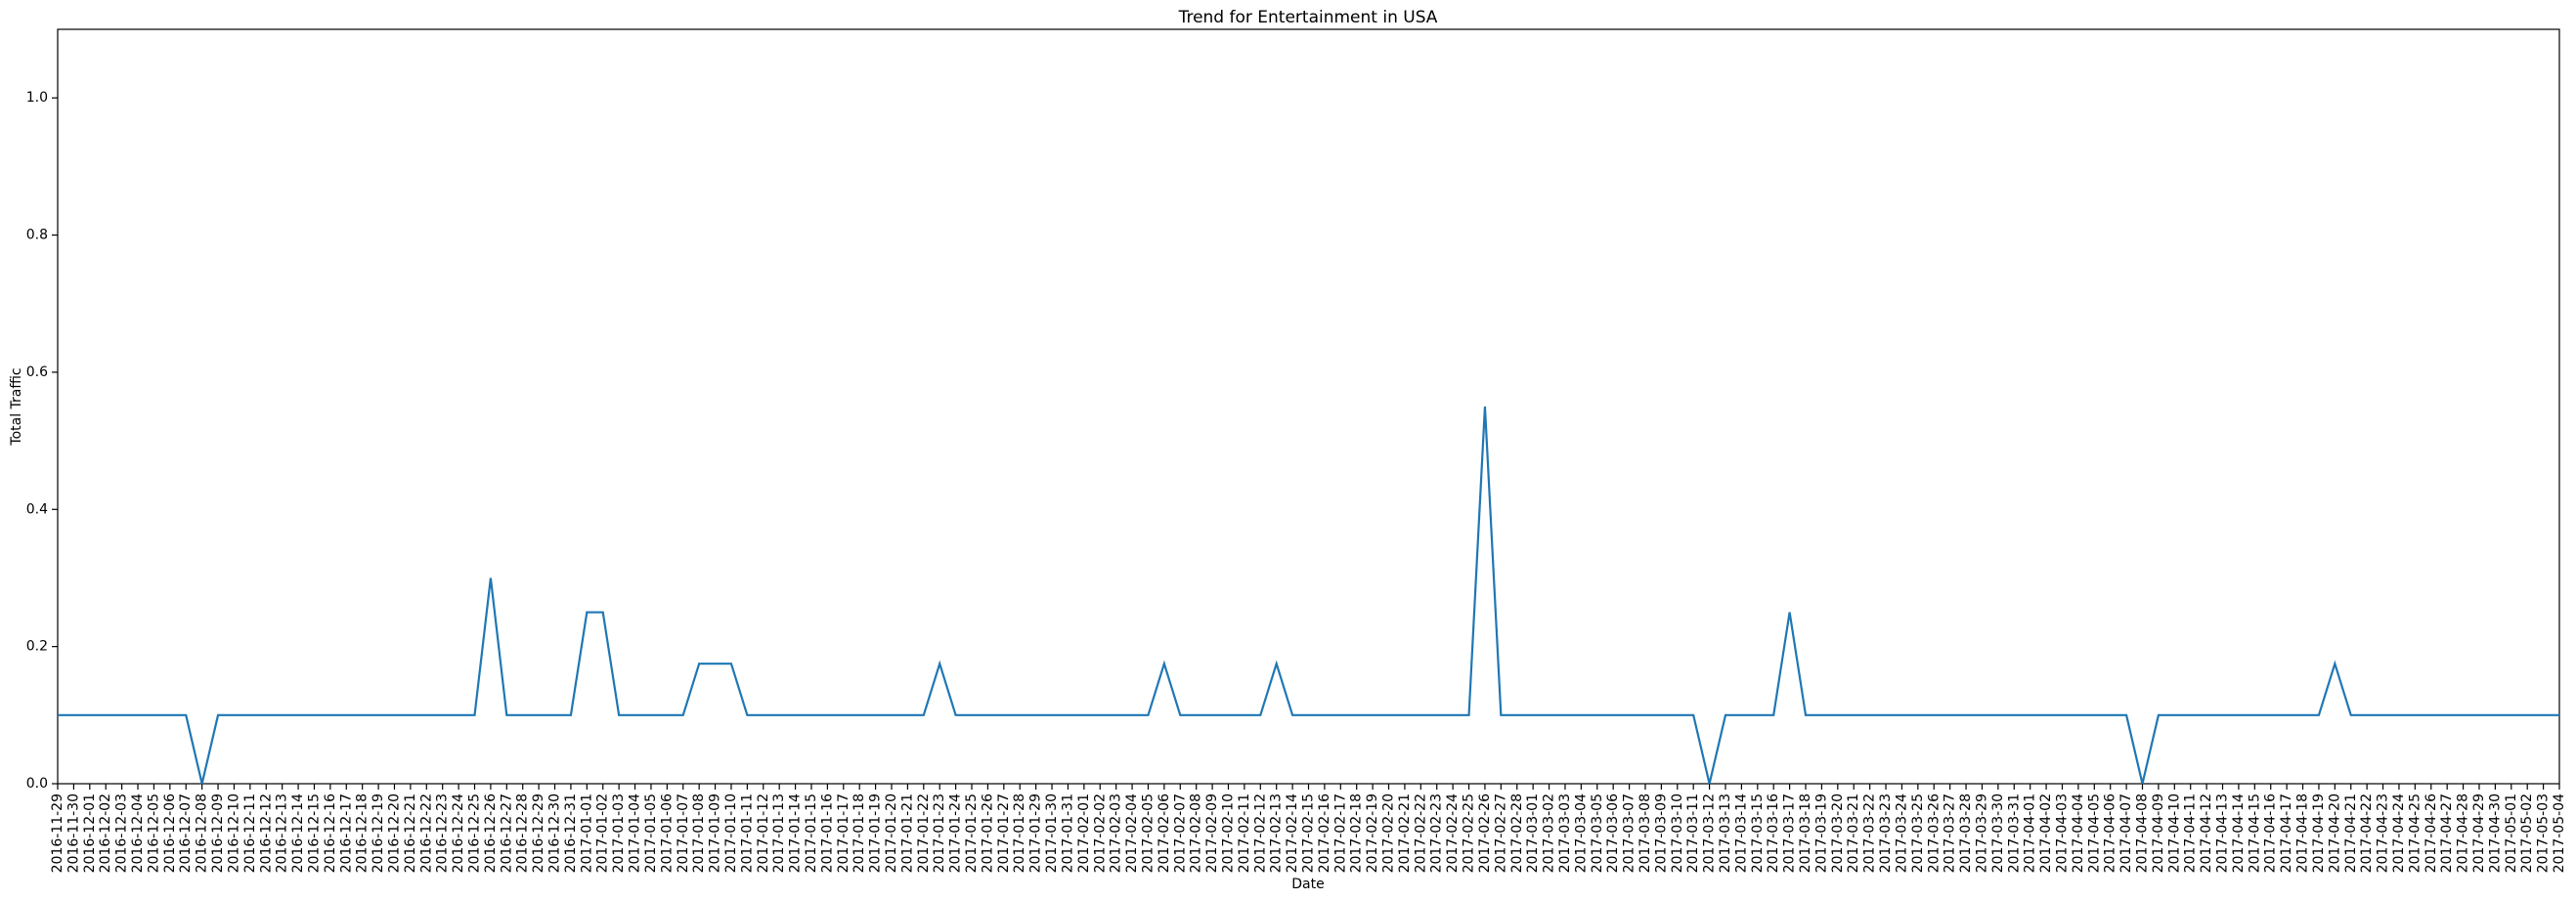 The image size is (2576, 900). What do you see at coordinates (2319, 833) in the screenshot?
I see `x-tick-label: 2017-04-19` at bounding box center [2319, 833].